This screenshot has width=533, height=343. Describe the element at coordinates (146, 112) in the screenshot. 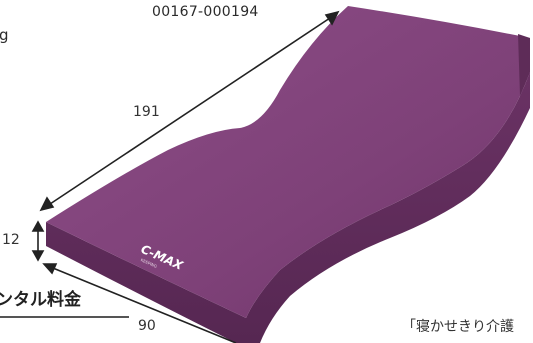

I see `length-label: 191` at that location.